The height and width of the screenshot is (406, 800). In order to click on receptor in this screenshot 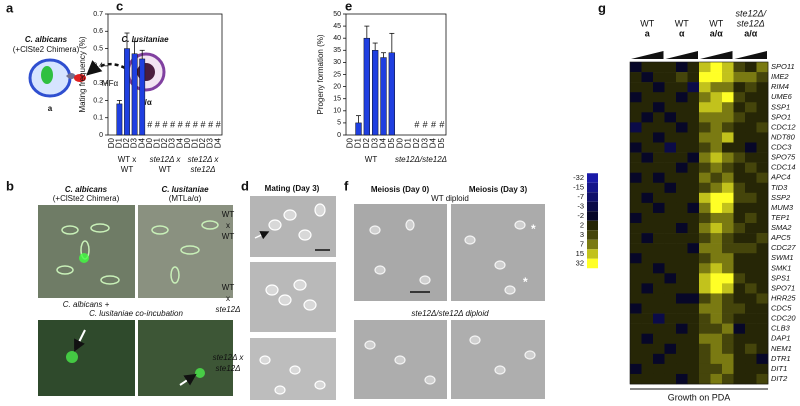, I will do `click(71, 76)`.